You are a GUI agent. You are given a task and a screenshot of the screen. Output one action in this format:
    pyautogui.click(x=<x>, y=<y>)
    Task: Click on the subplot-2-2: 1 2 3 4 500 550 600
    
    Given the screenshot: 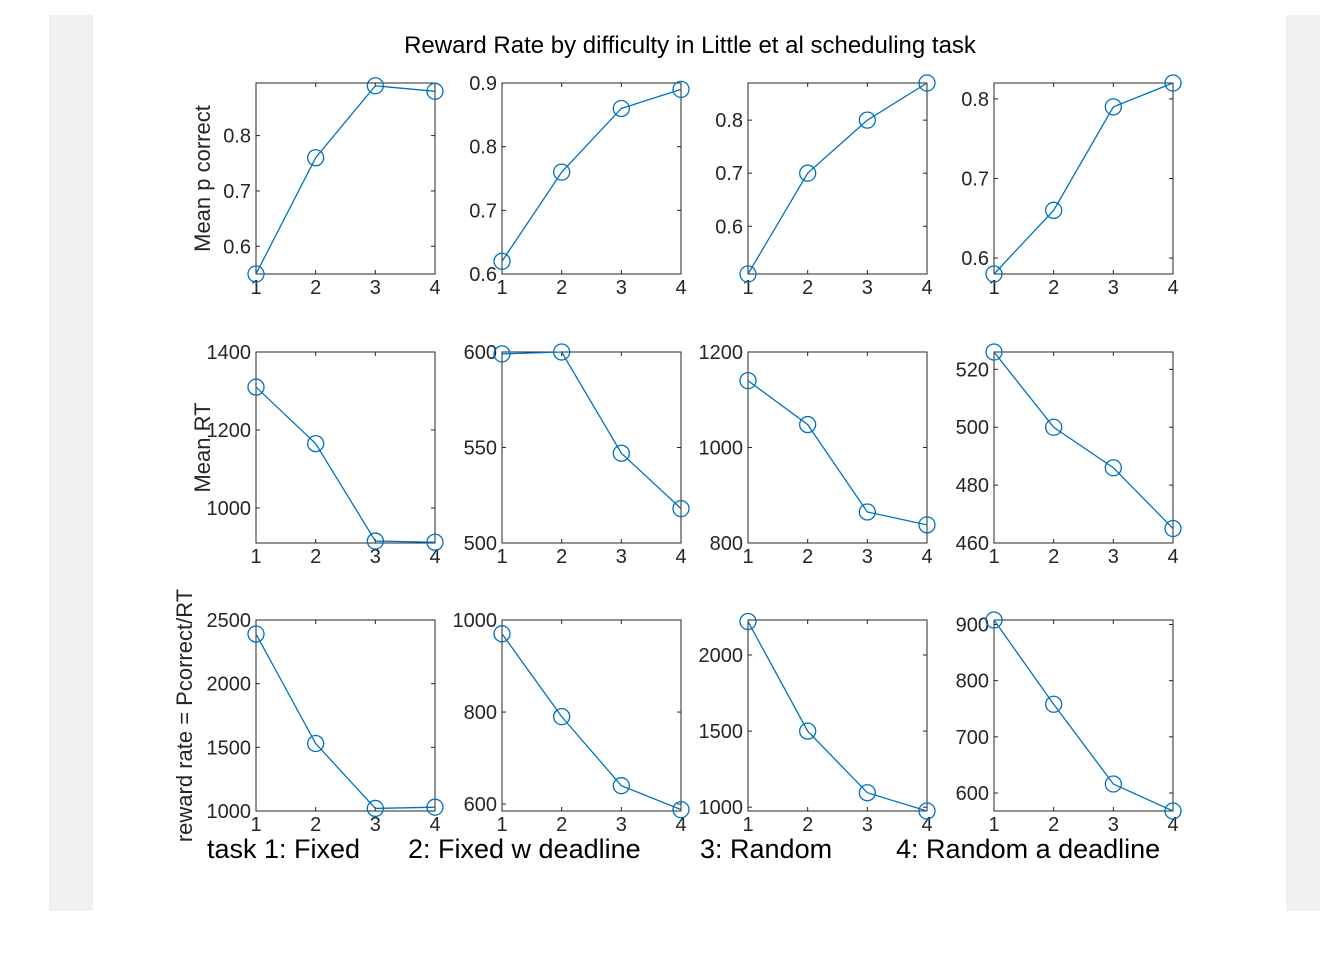 What is the action you would take?
    pyautogui.click(x=577, y=455)
    